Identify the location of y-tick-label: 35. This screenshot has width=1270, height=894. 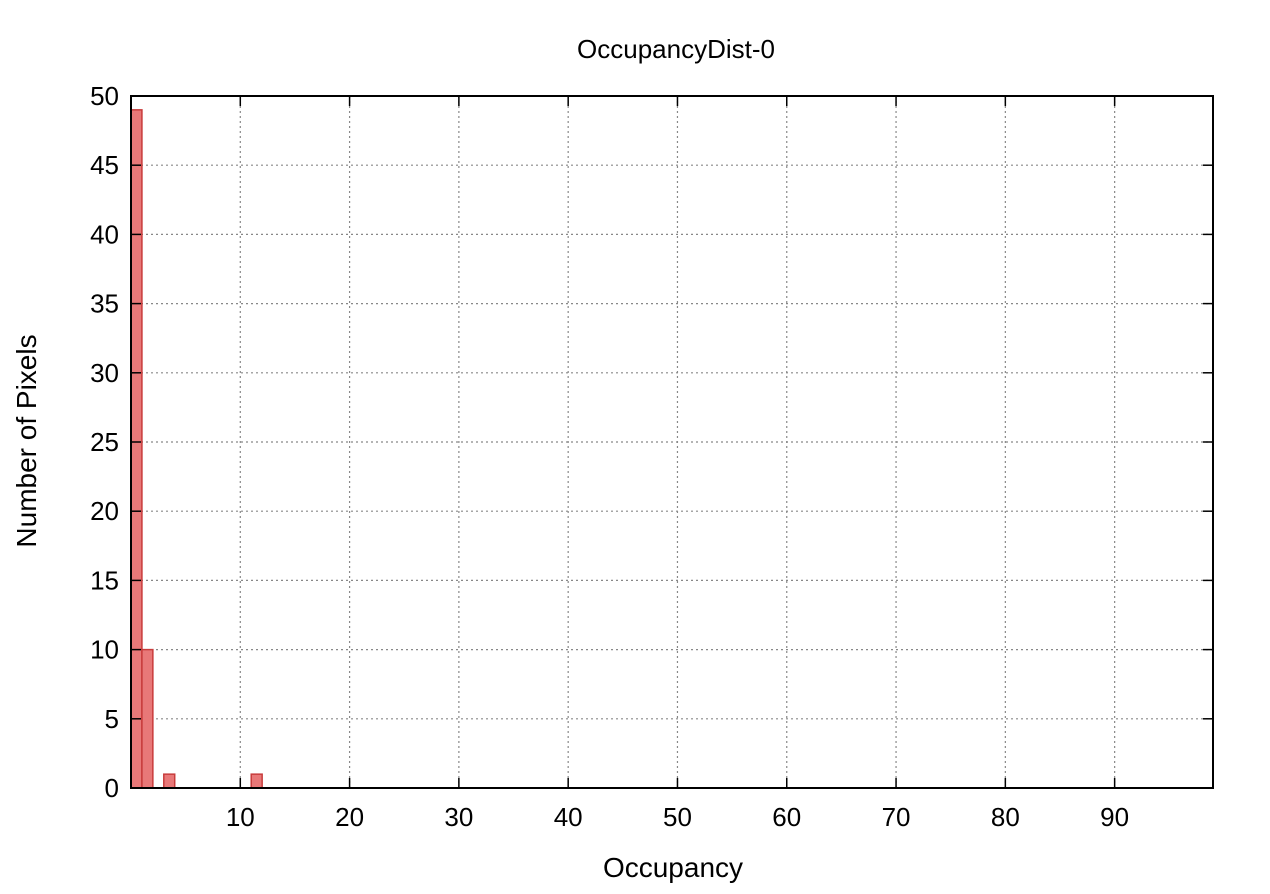
(104, 304).